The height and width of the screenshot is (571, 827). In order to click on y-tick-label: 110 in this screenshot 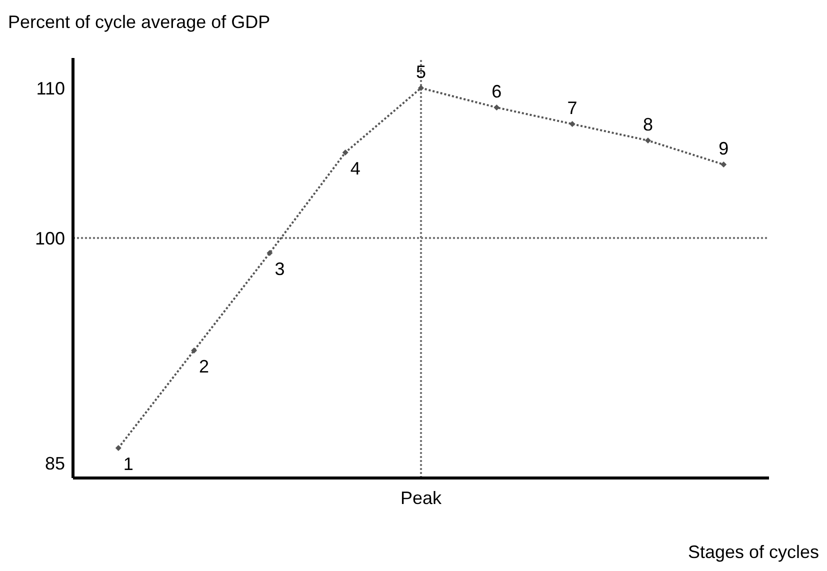, I will do `click(50, 88)`.